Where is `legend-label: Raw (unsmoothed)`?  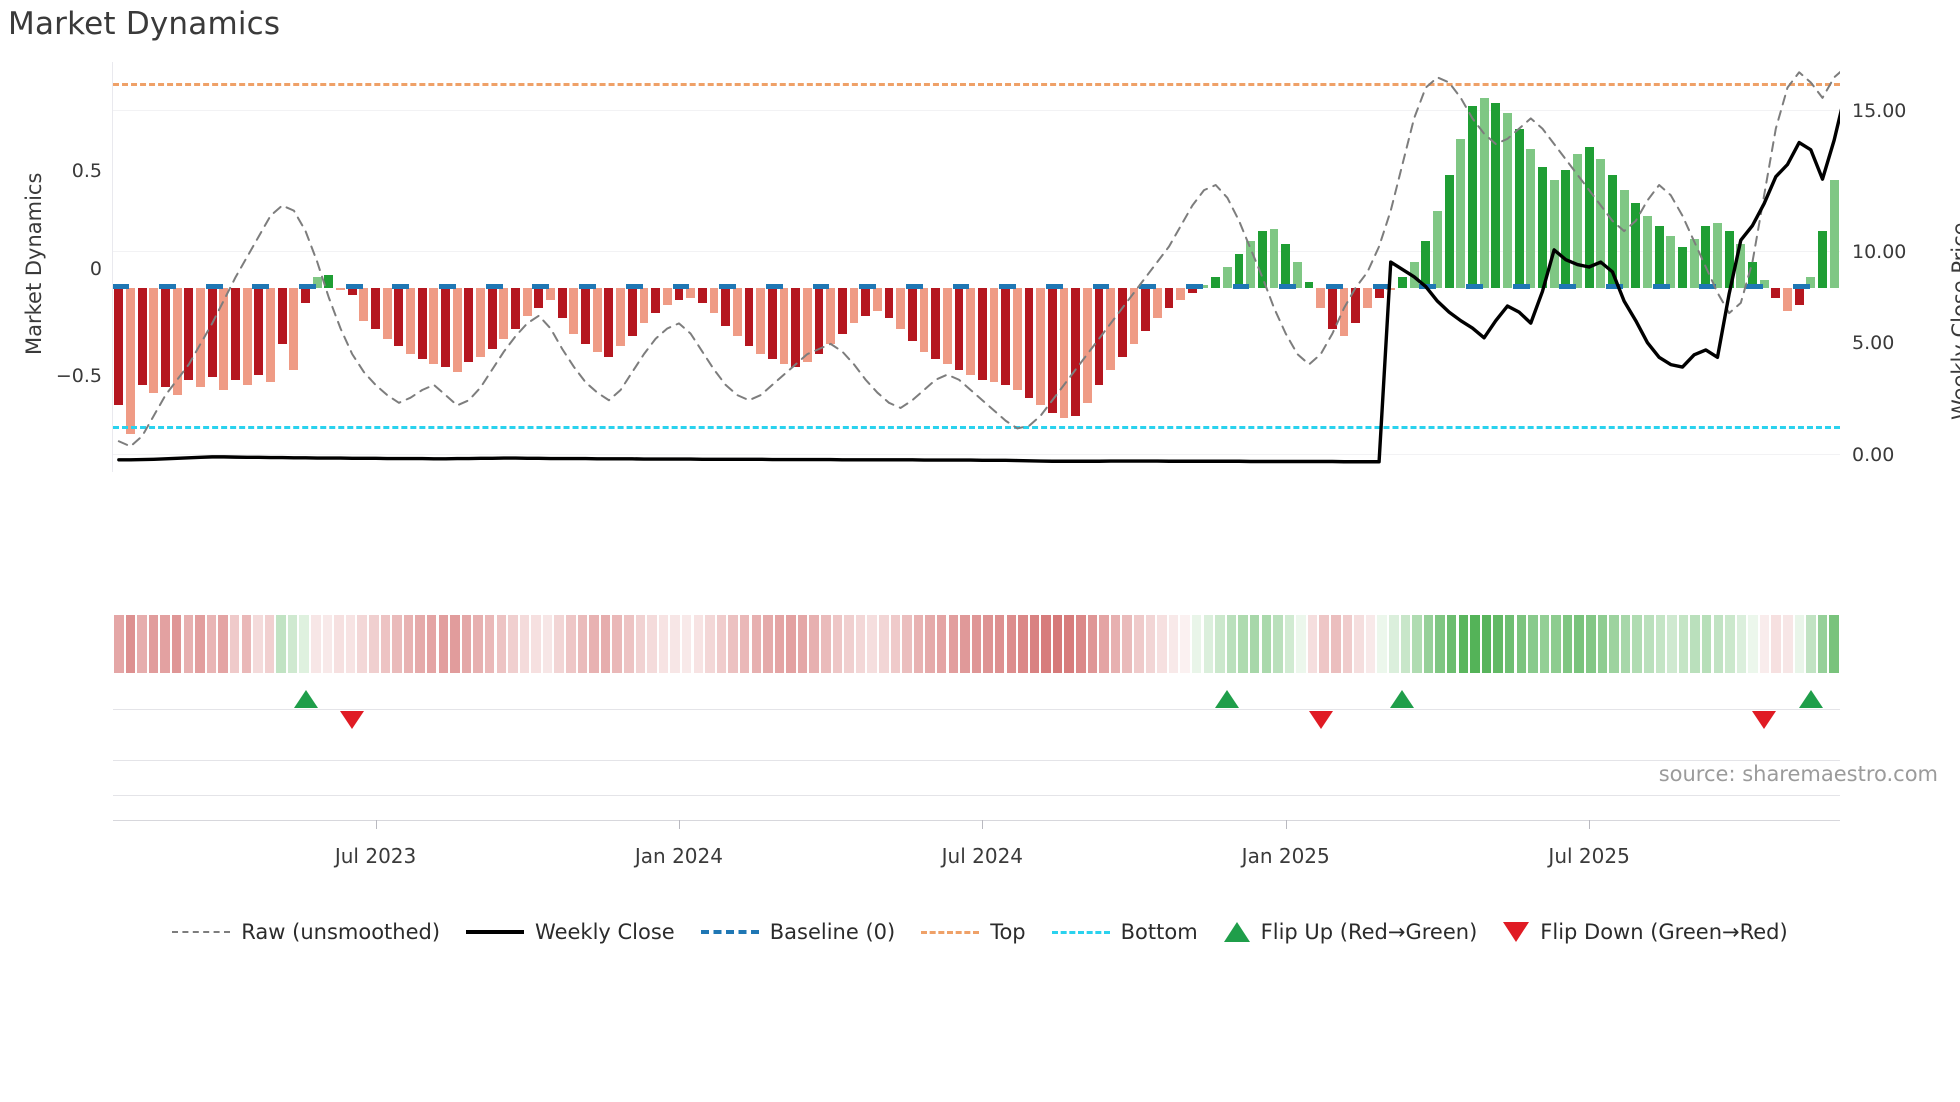 legend-label: Raw (unsmoothed) is located at coordinates (341, 932).